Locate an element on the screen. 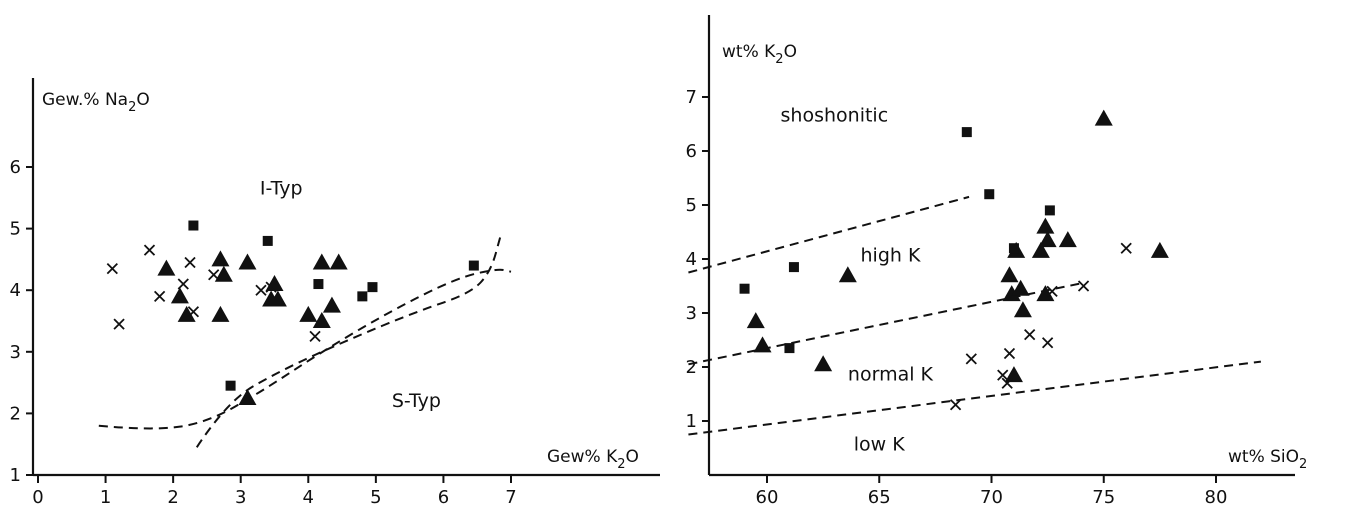 This screenshot has width=1352, height=512. y-tick-label: 1 is located at coordinates (15, 475).